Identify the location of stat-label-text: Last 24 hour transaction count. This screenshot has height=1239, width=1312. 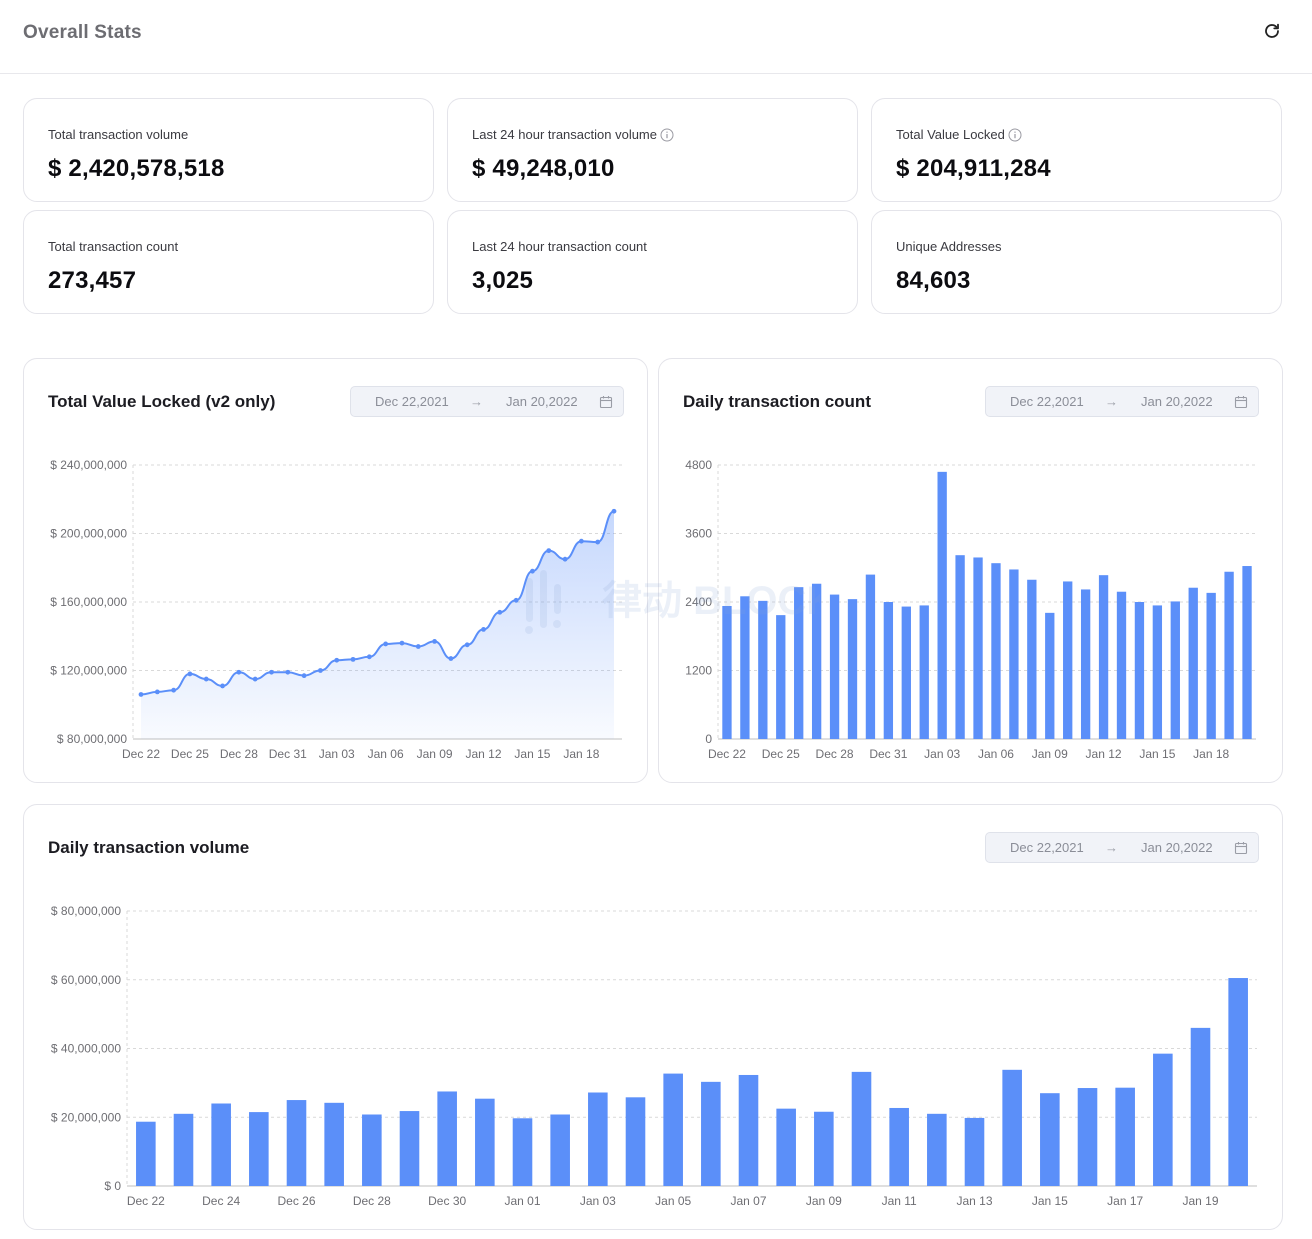
(559, 246).